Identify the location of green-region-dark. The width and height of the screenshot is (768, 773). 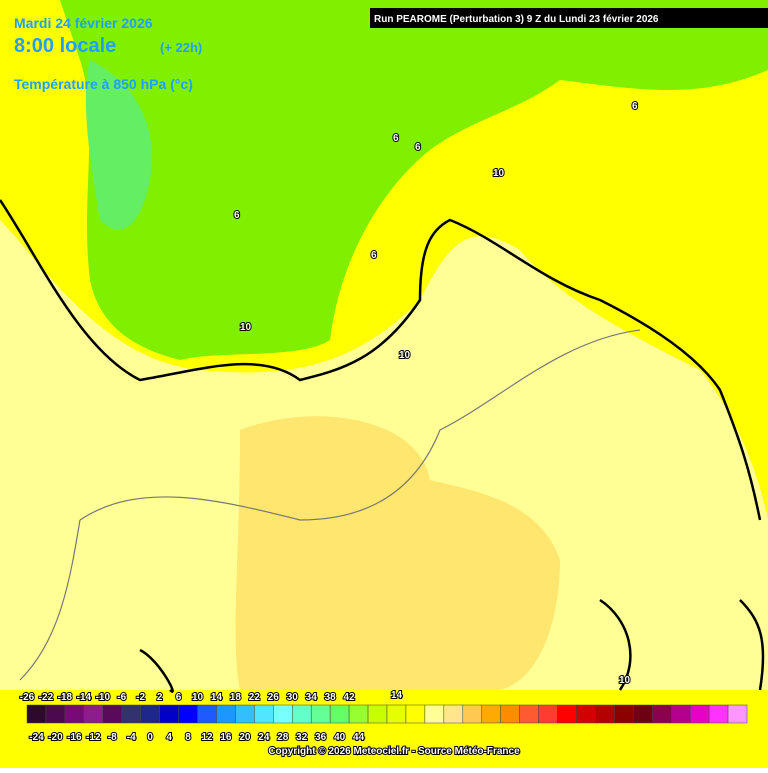
(118, 145).